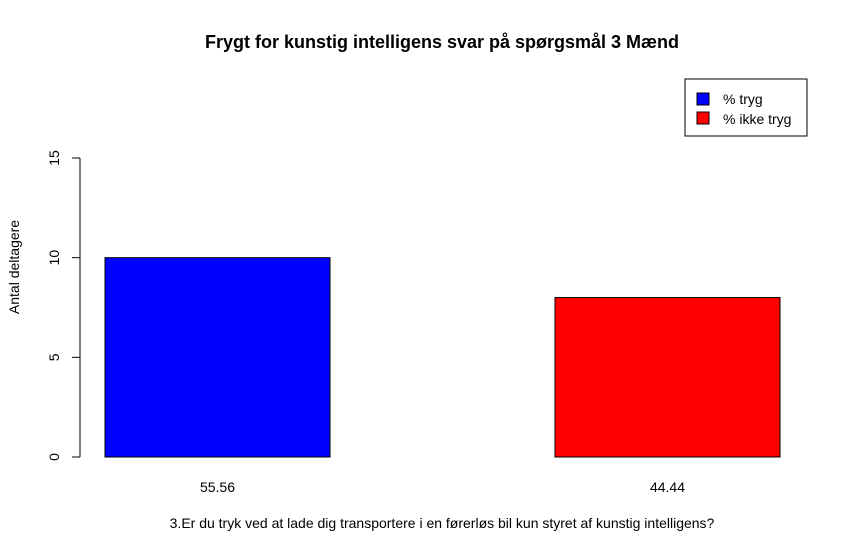  Describe the element at coordinates (667, 487) in the screenshot. I see `category-label: 44.44` at that location.